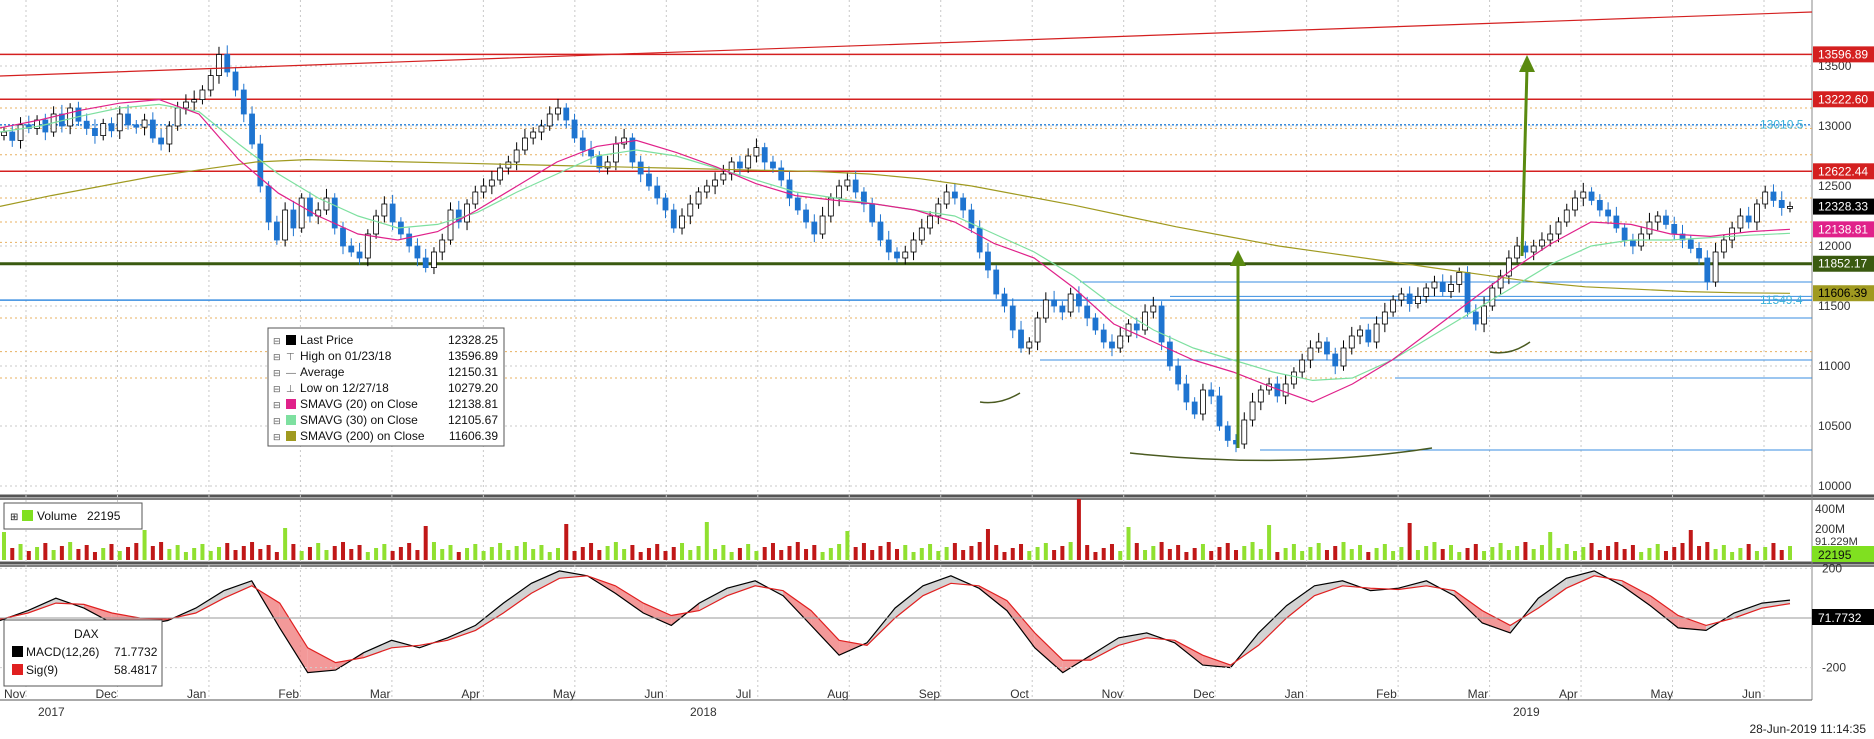 Image resolution: width=1874 pixels, height=739 pixels. Describe the element at coordinates (1238, 349) in the screenshot. I see `arrow-up-left` at that location.